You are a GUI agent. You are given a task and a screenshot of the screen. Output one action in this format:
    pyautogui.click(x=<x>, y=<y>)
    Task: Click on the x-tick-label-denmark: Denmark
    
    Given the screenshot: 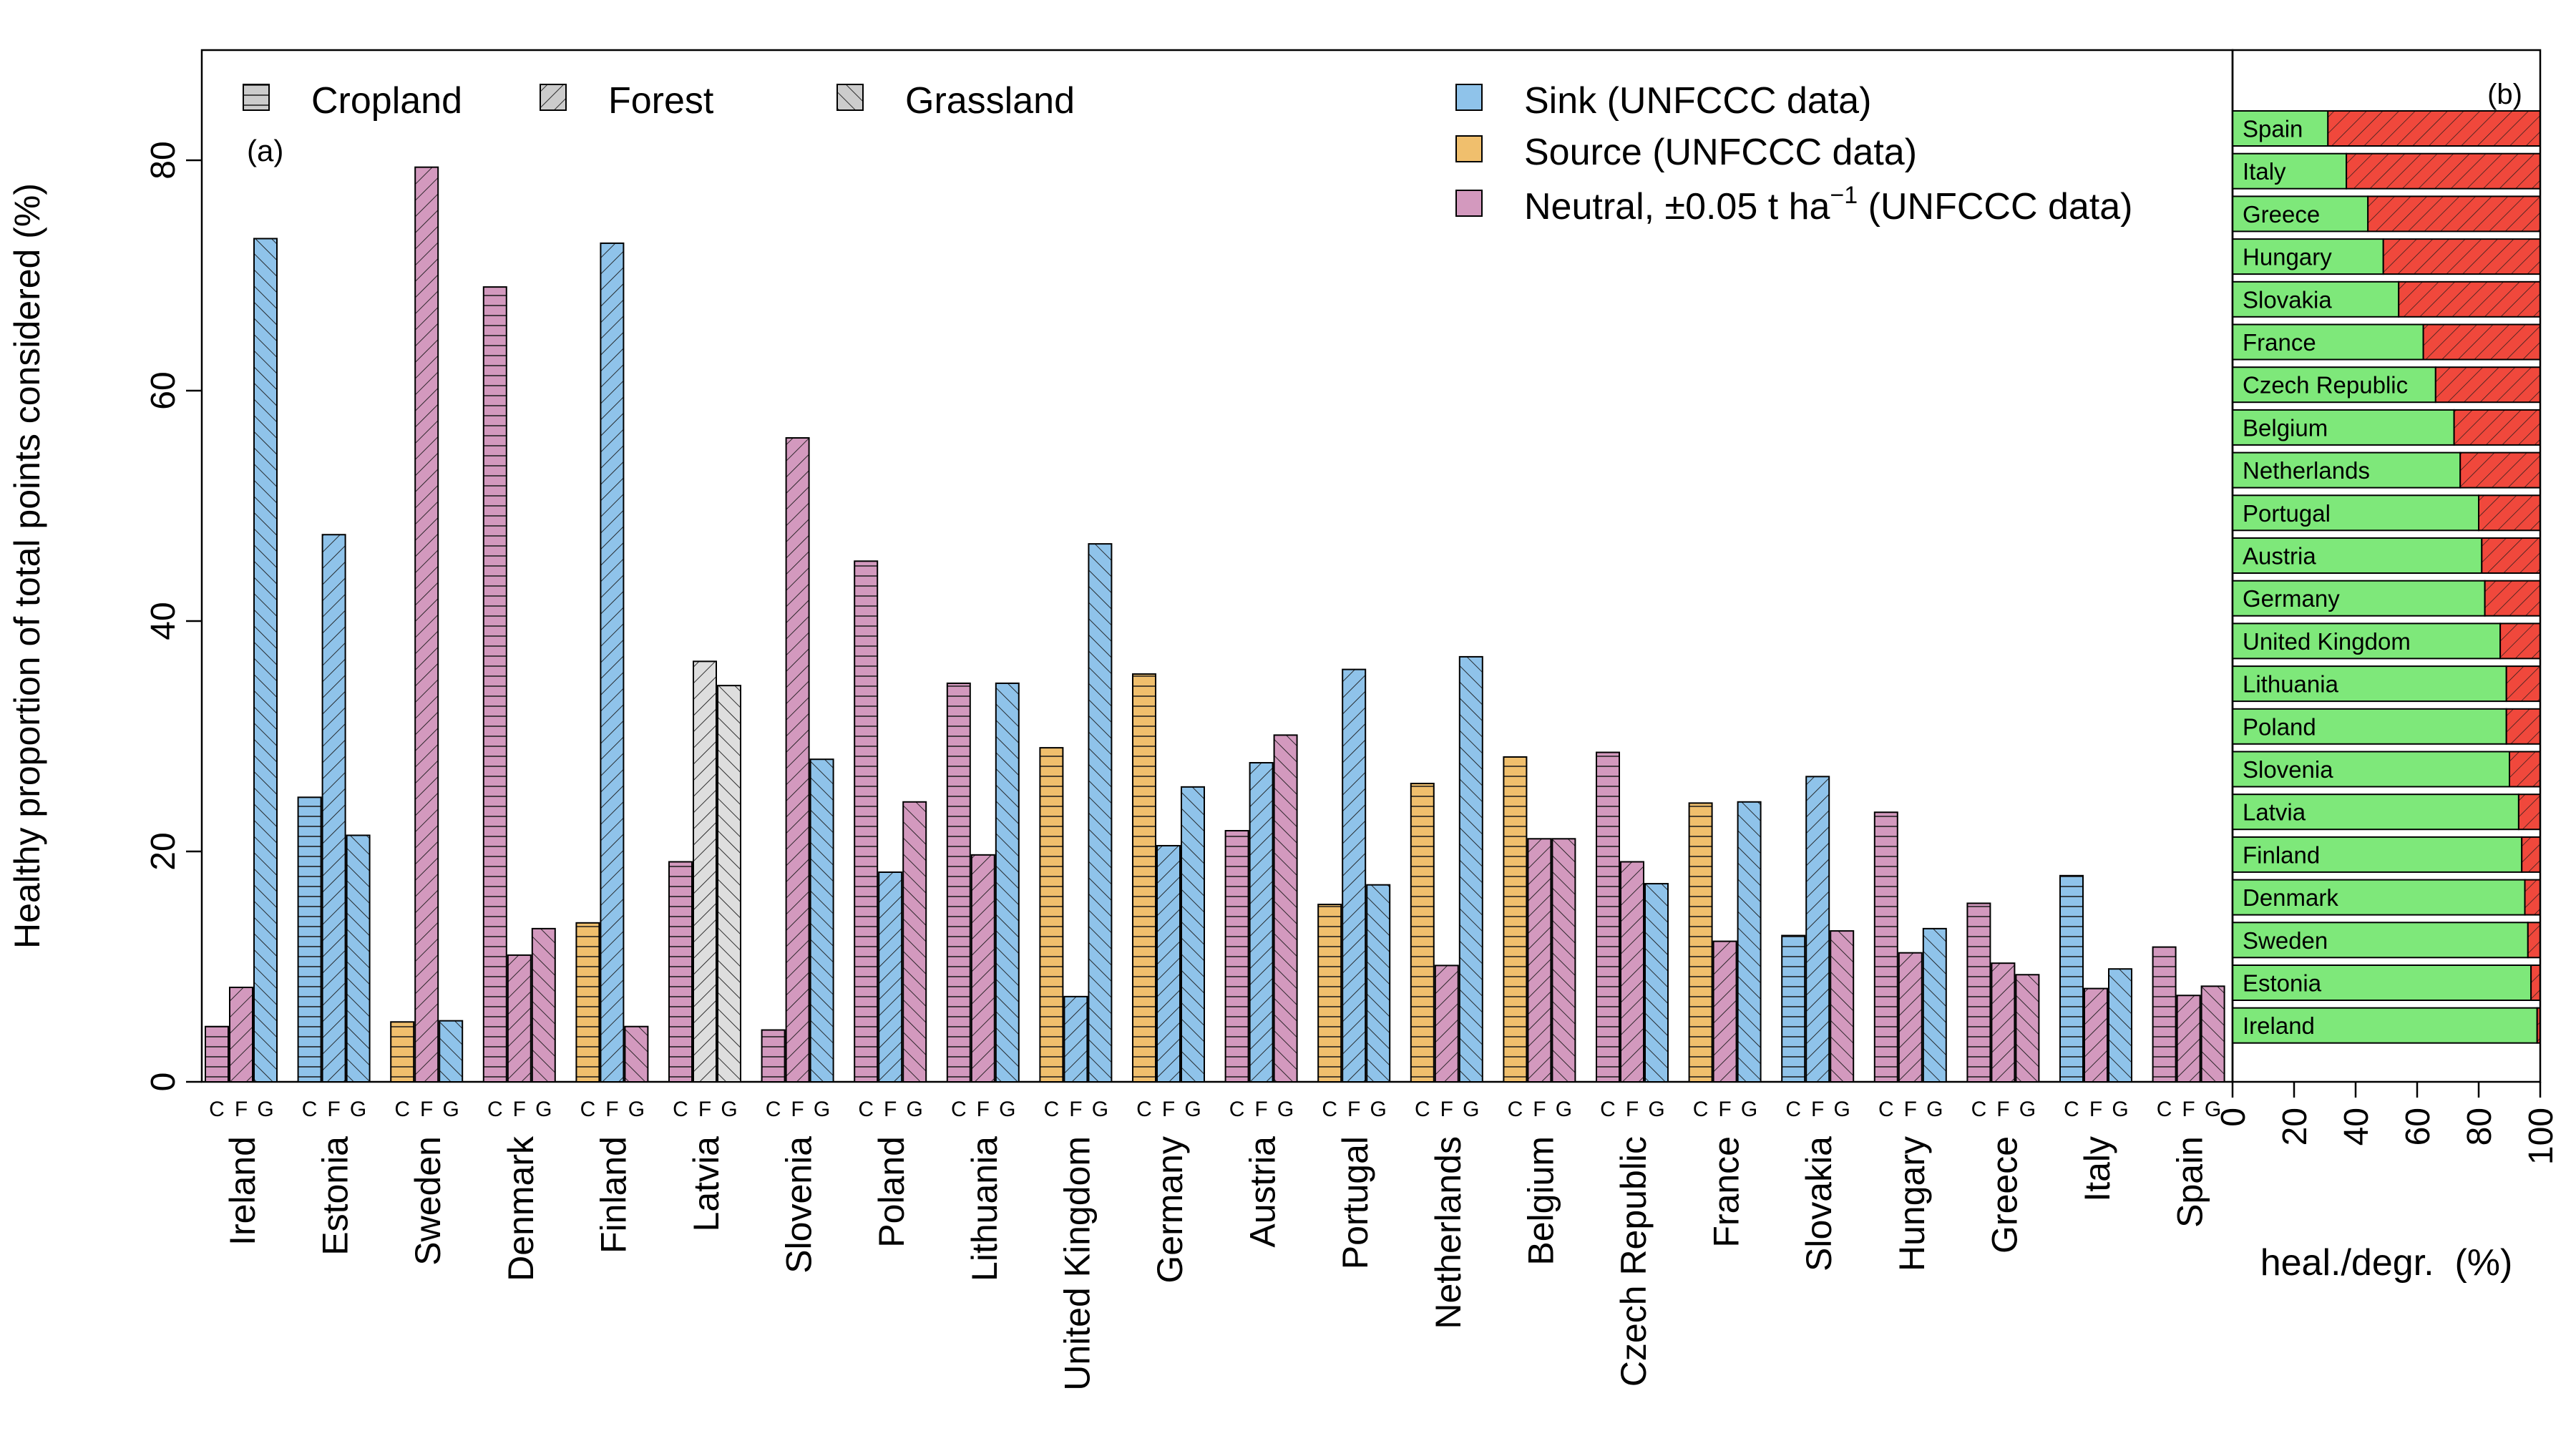 What is the action you would take?
    pyautogui.click(x=521, y=1208)
    